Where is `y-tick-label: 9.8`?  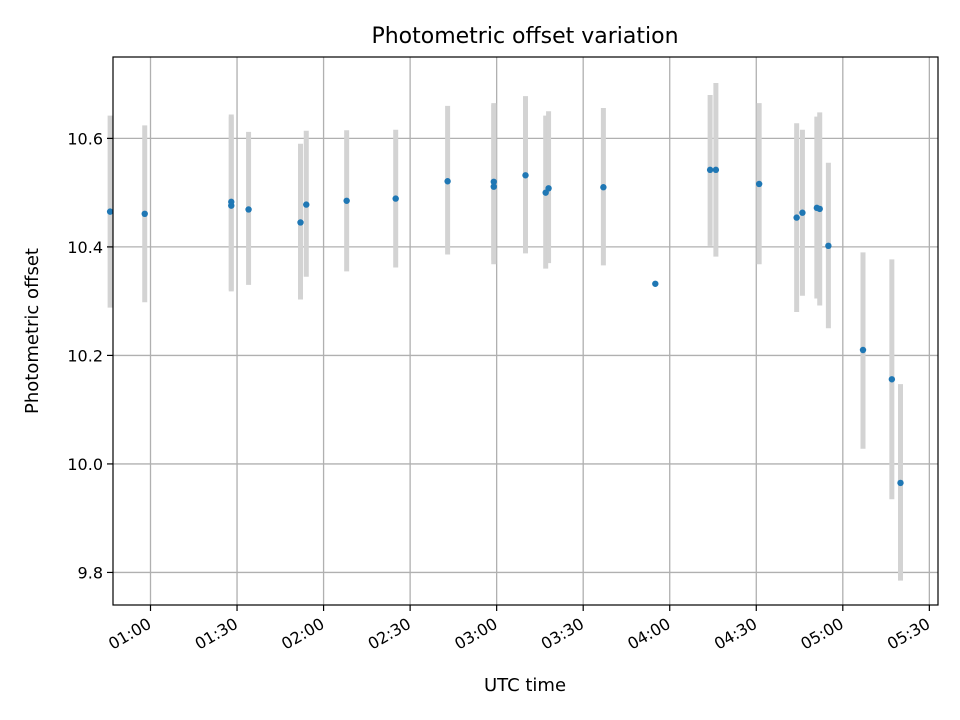
y-tick-label: 9.8 is located at coordinates (90, 572).